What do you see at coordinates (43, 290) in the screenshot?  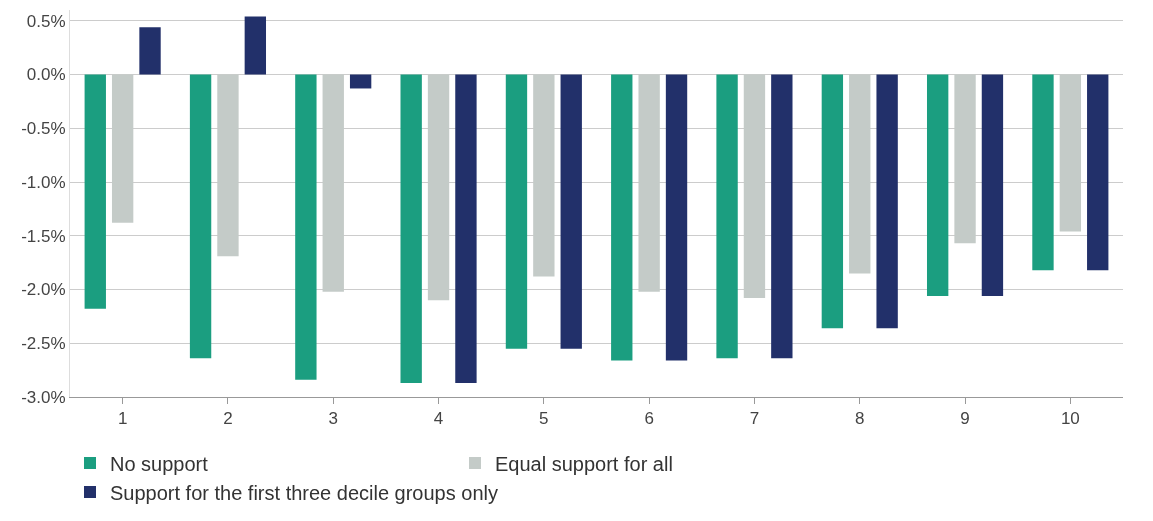 I see `y-tick-label: -2.0%` at bounding box center [43, 290].